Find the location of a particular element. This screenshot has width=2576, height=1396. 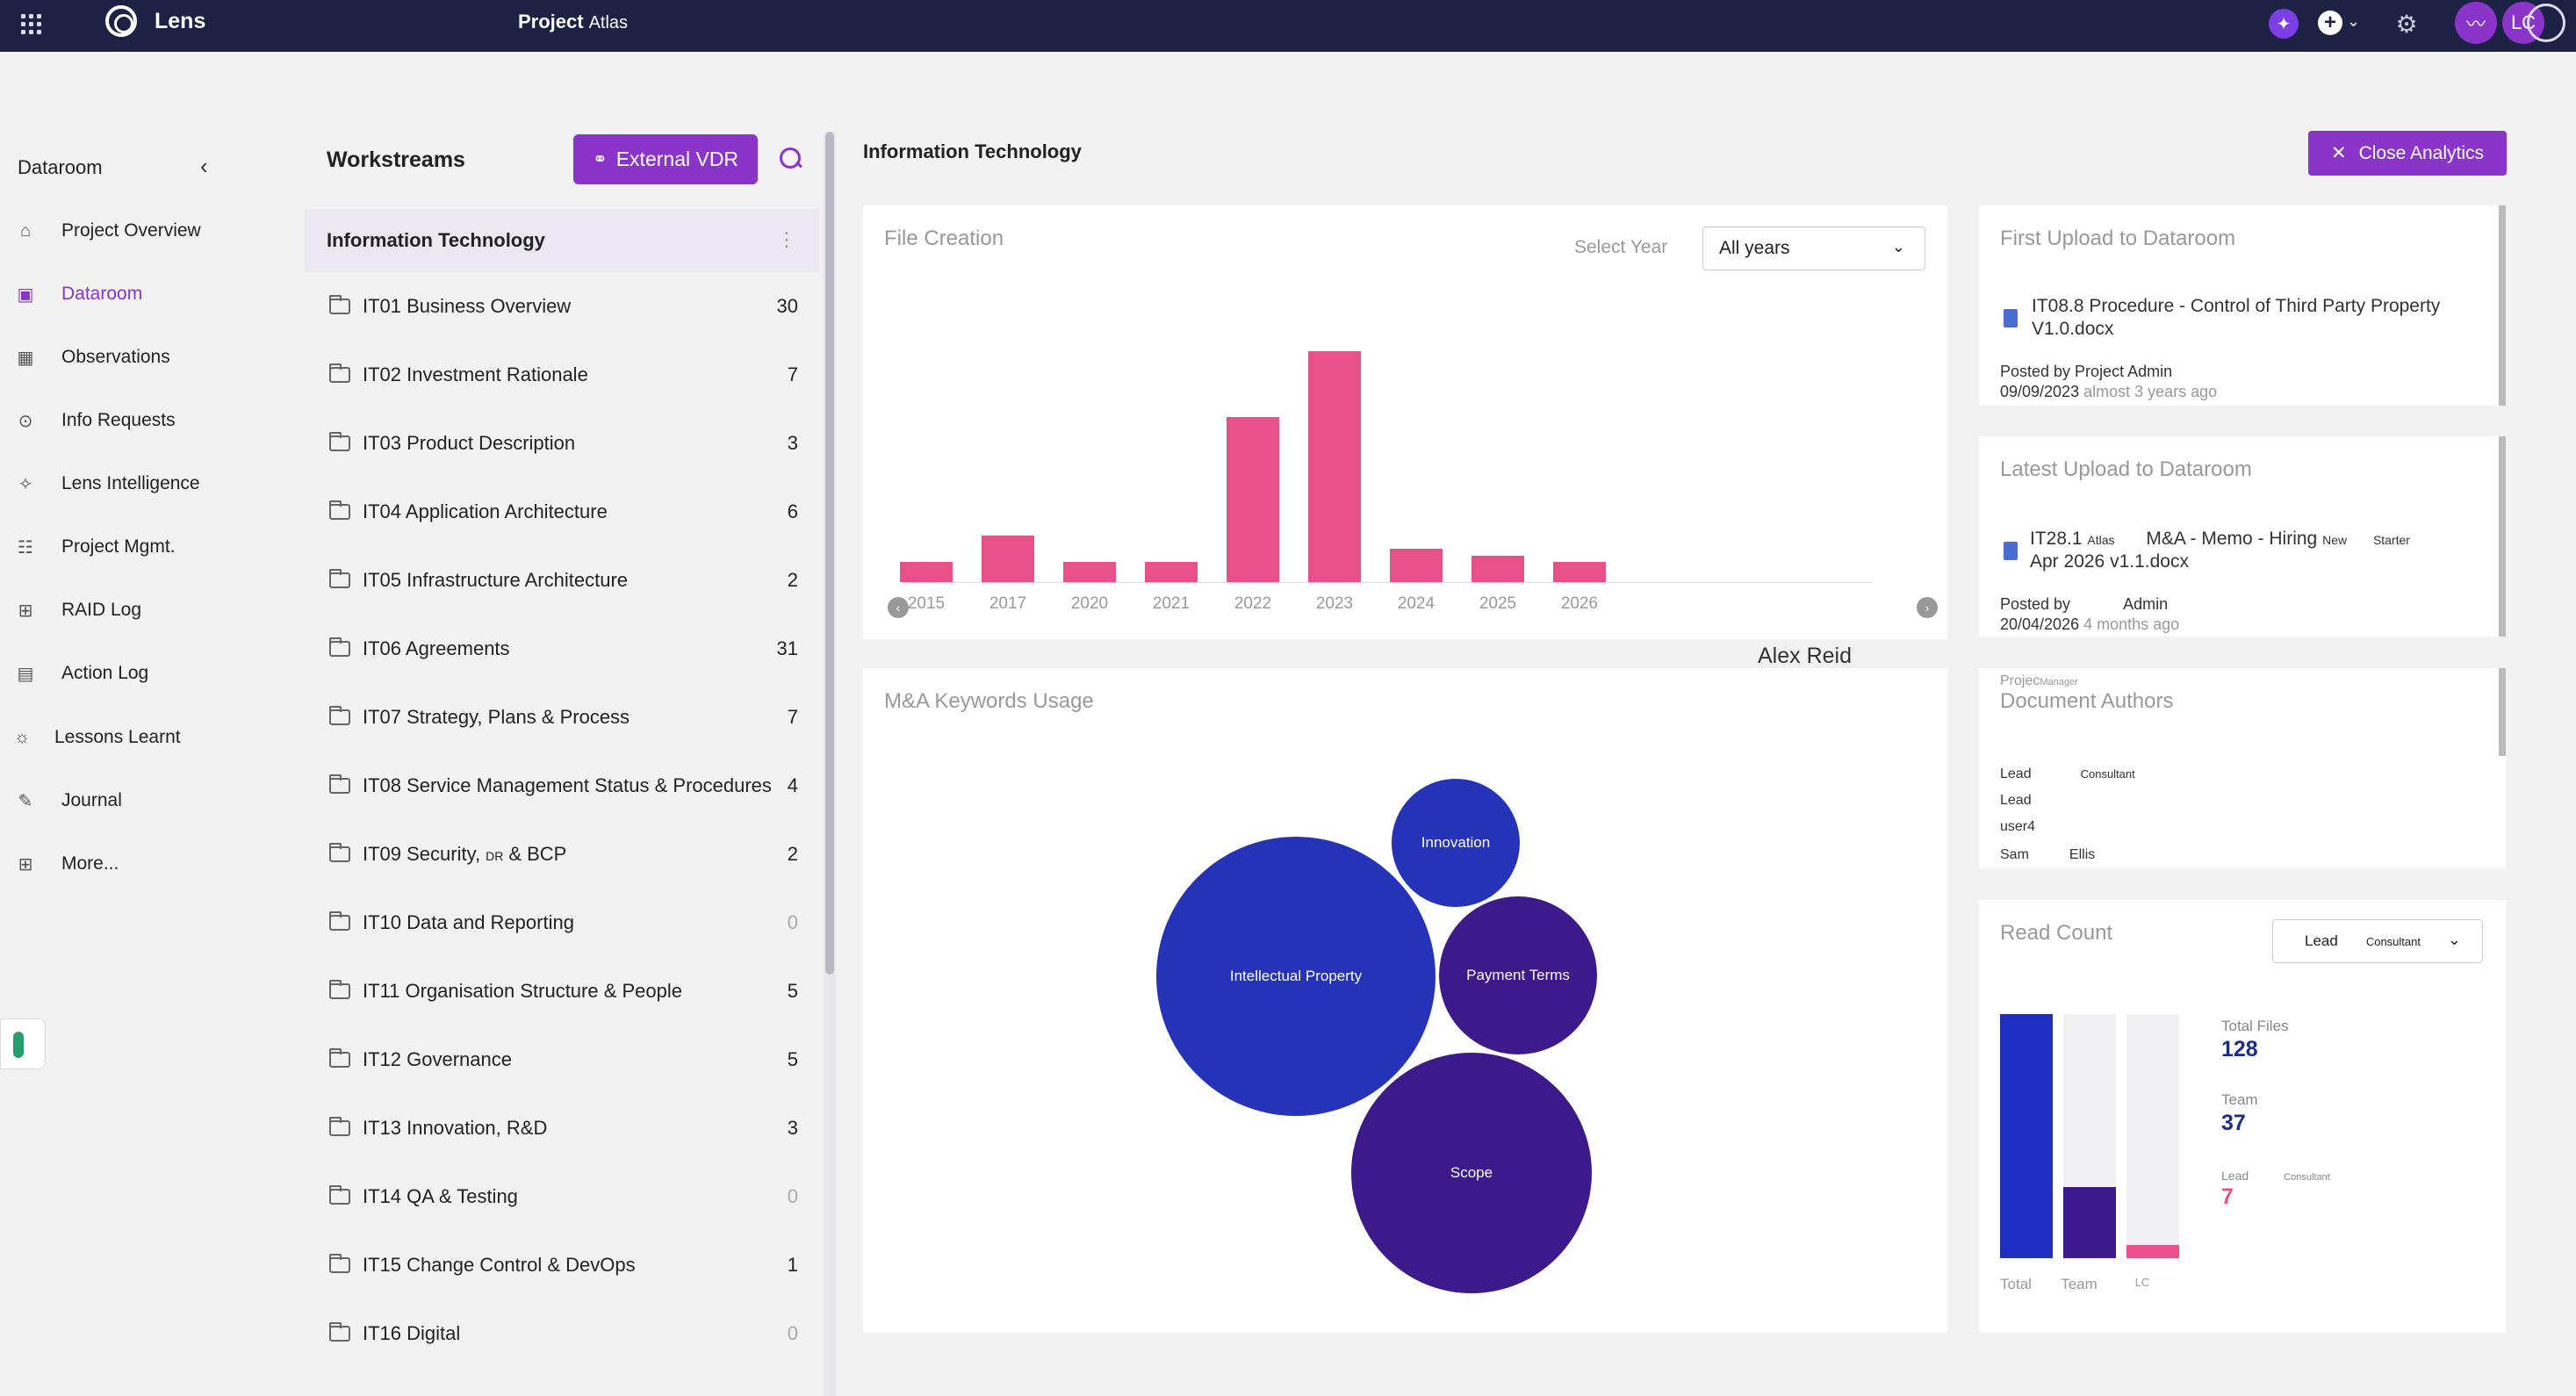

workstream-row: IT15 Change Control & DevOps 1 is located at coordinates (562, 1265).